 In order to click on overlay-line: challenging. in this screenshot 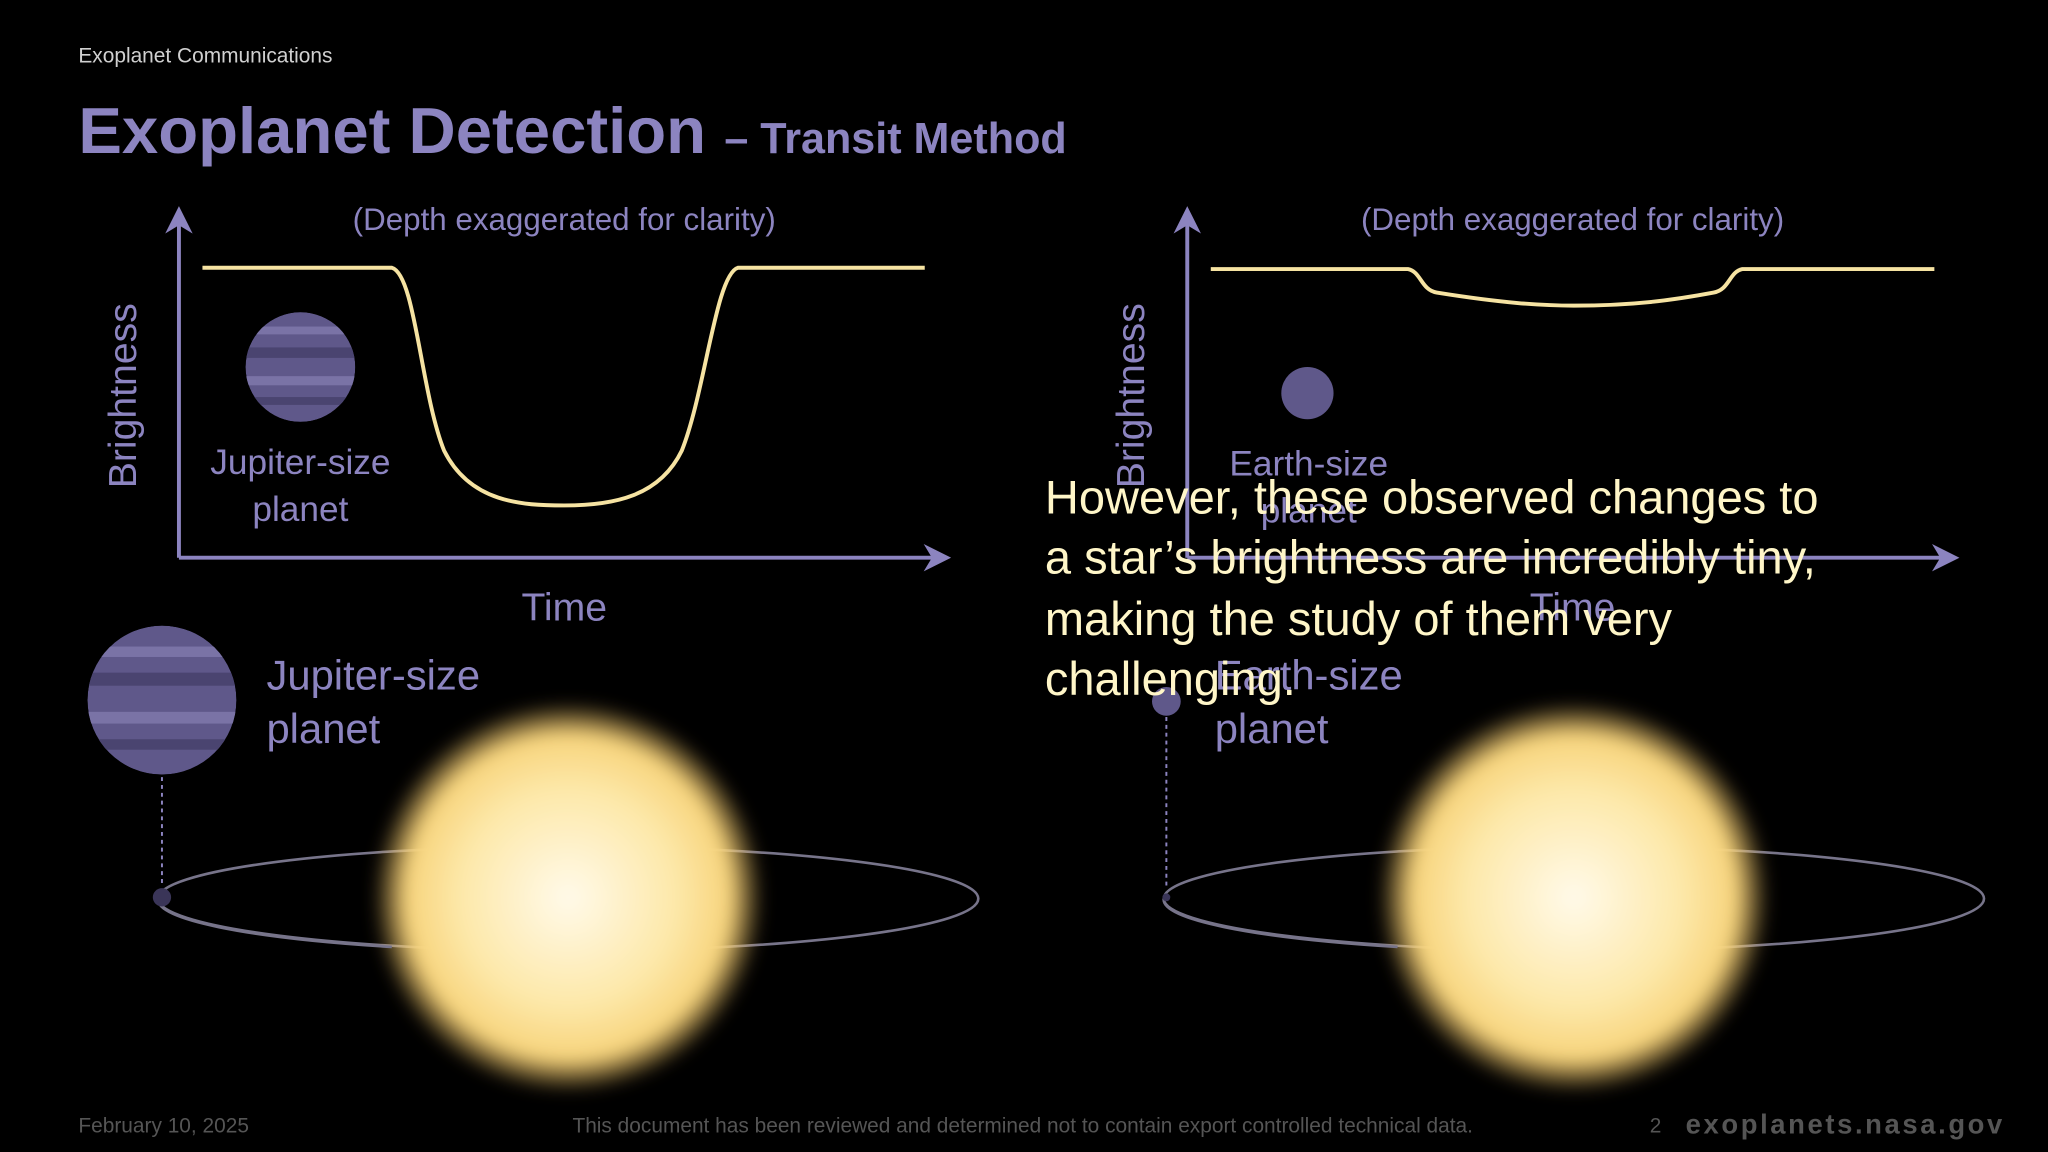, I will do `click(1170, 678)`.